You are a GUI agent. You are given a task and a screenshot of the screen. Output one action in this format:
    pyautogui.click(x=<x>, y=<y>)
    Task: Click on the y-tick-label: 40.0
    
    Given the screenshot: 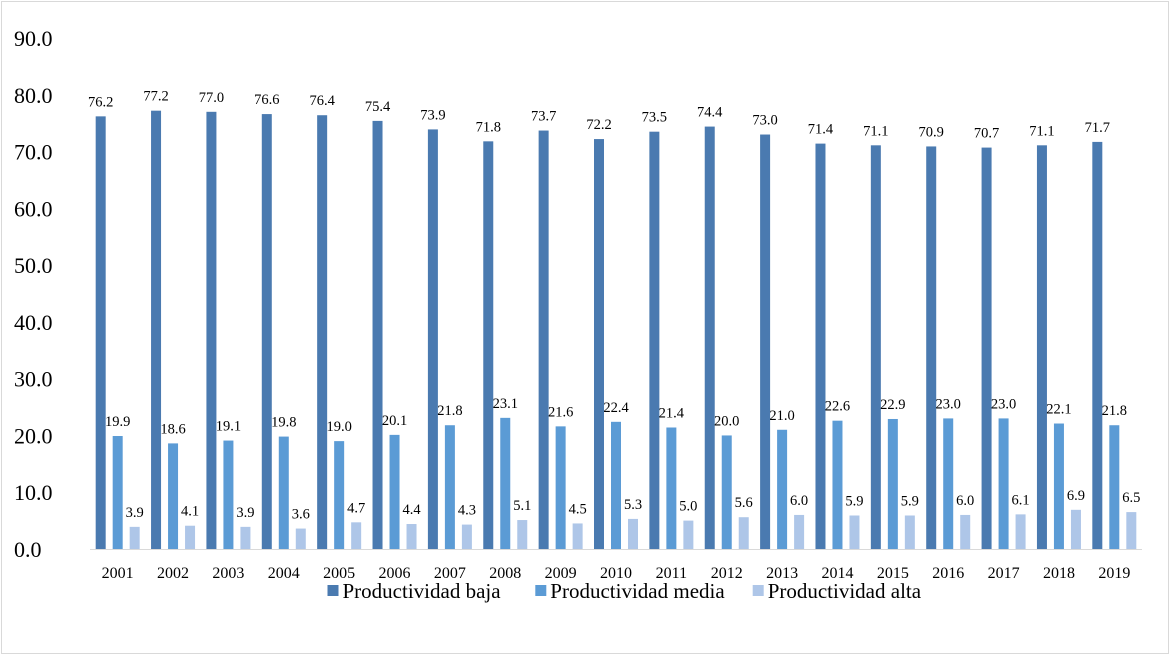 What is the action you would take?
    pyautogui.click(x=33, y=322)
    